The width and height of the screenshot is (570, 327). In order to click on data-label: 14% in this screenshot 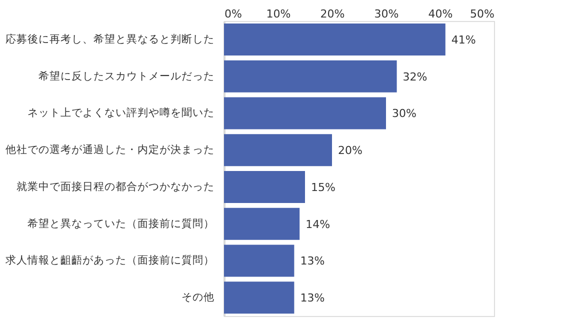, I will do `click(318, 224)`.